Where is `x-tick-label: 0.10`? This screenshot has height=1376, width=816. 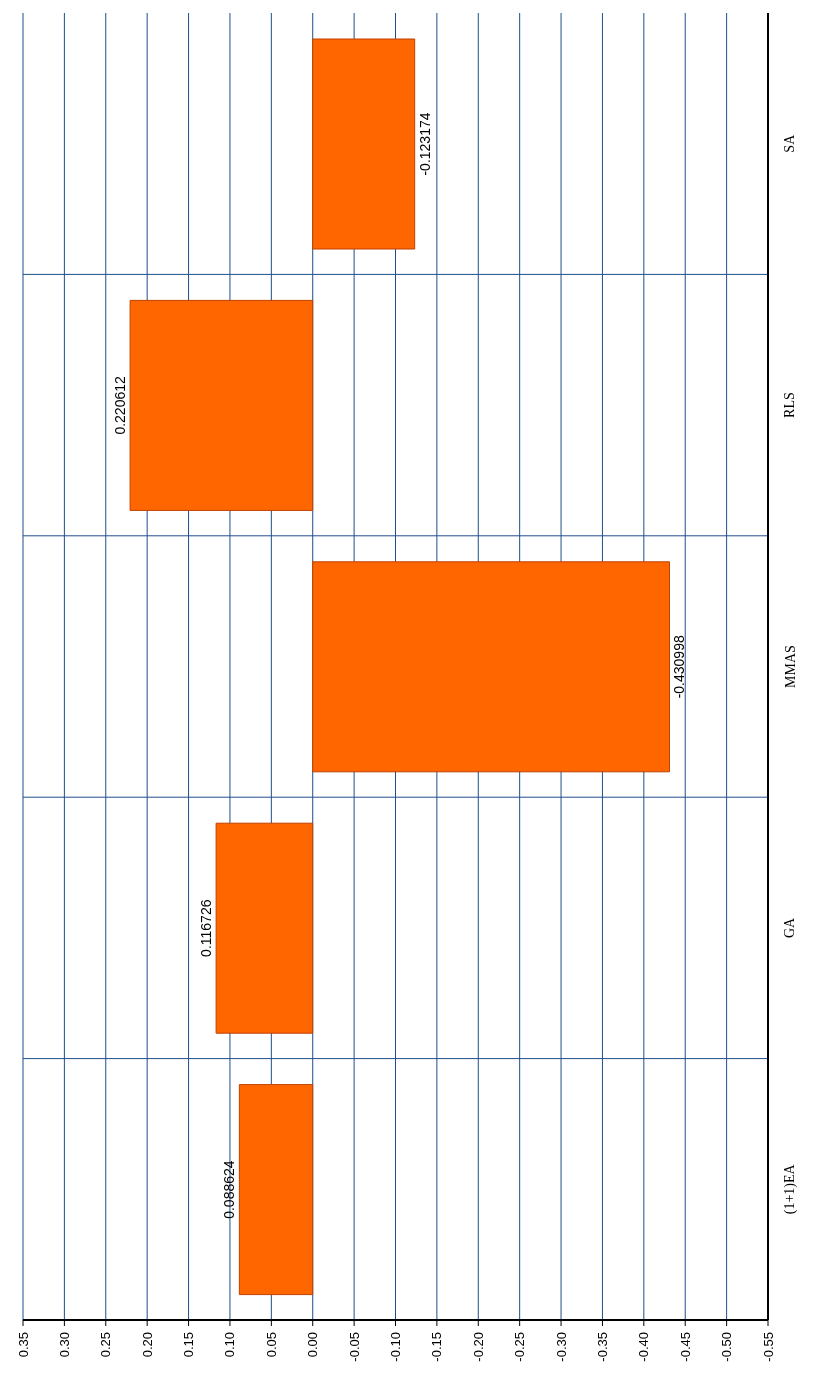
x-tick-label: 0.10 is located at coordinates (230, 1345).